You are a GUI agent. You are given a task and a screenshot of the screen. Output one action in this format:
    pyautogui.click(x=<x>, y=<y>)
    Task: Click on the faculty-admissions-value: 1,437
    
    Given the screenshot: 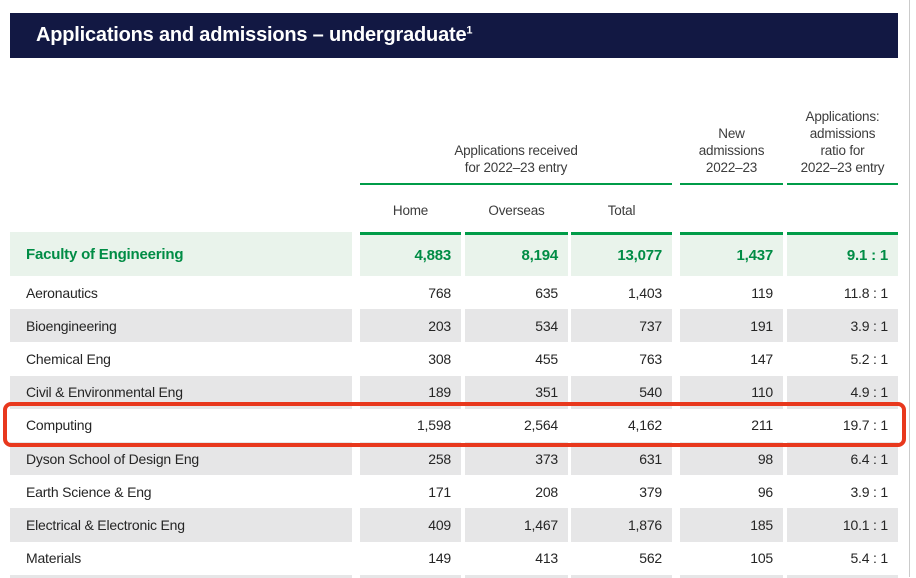 What is the action you would take?
    pyautogui.click(x=731, y=254)
    